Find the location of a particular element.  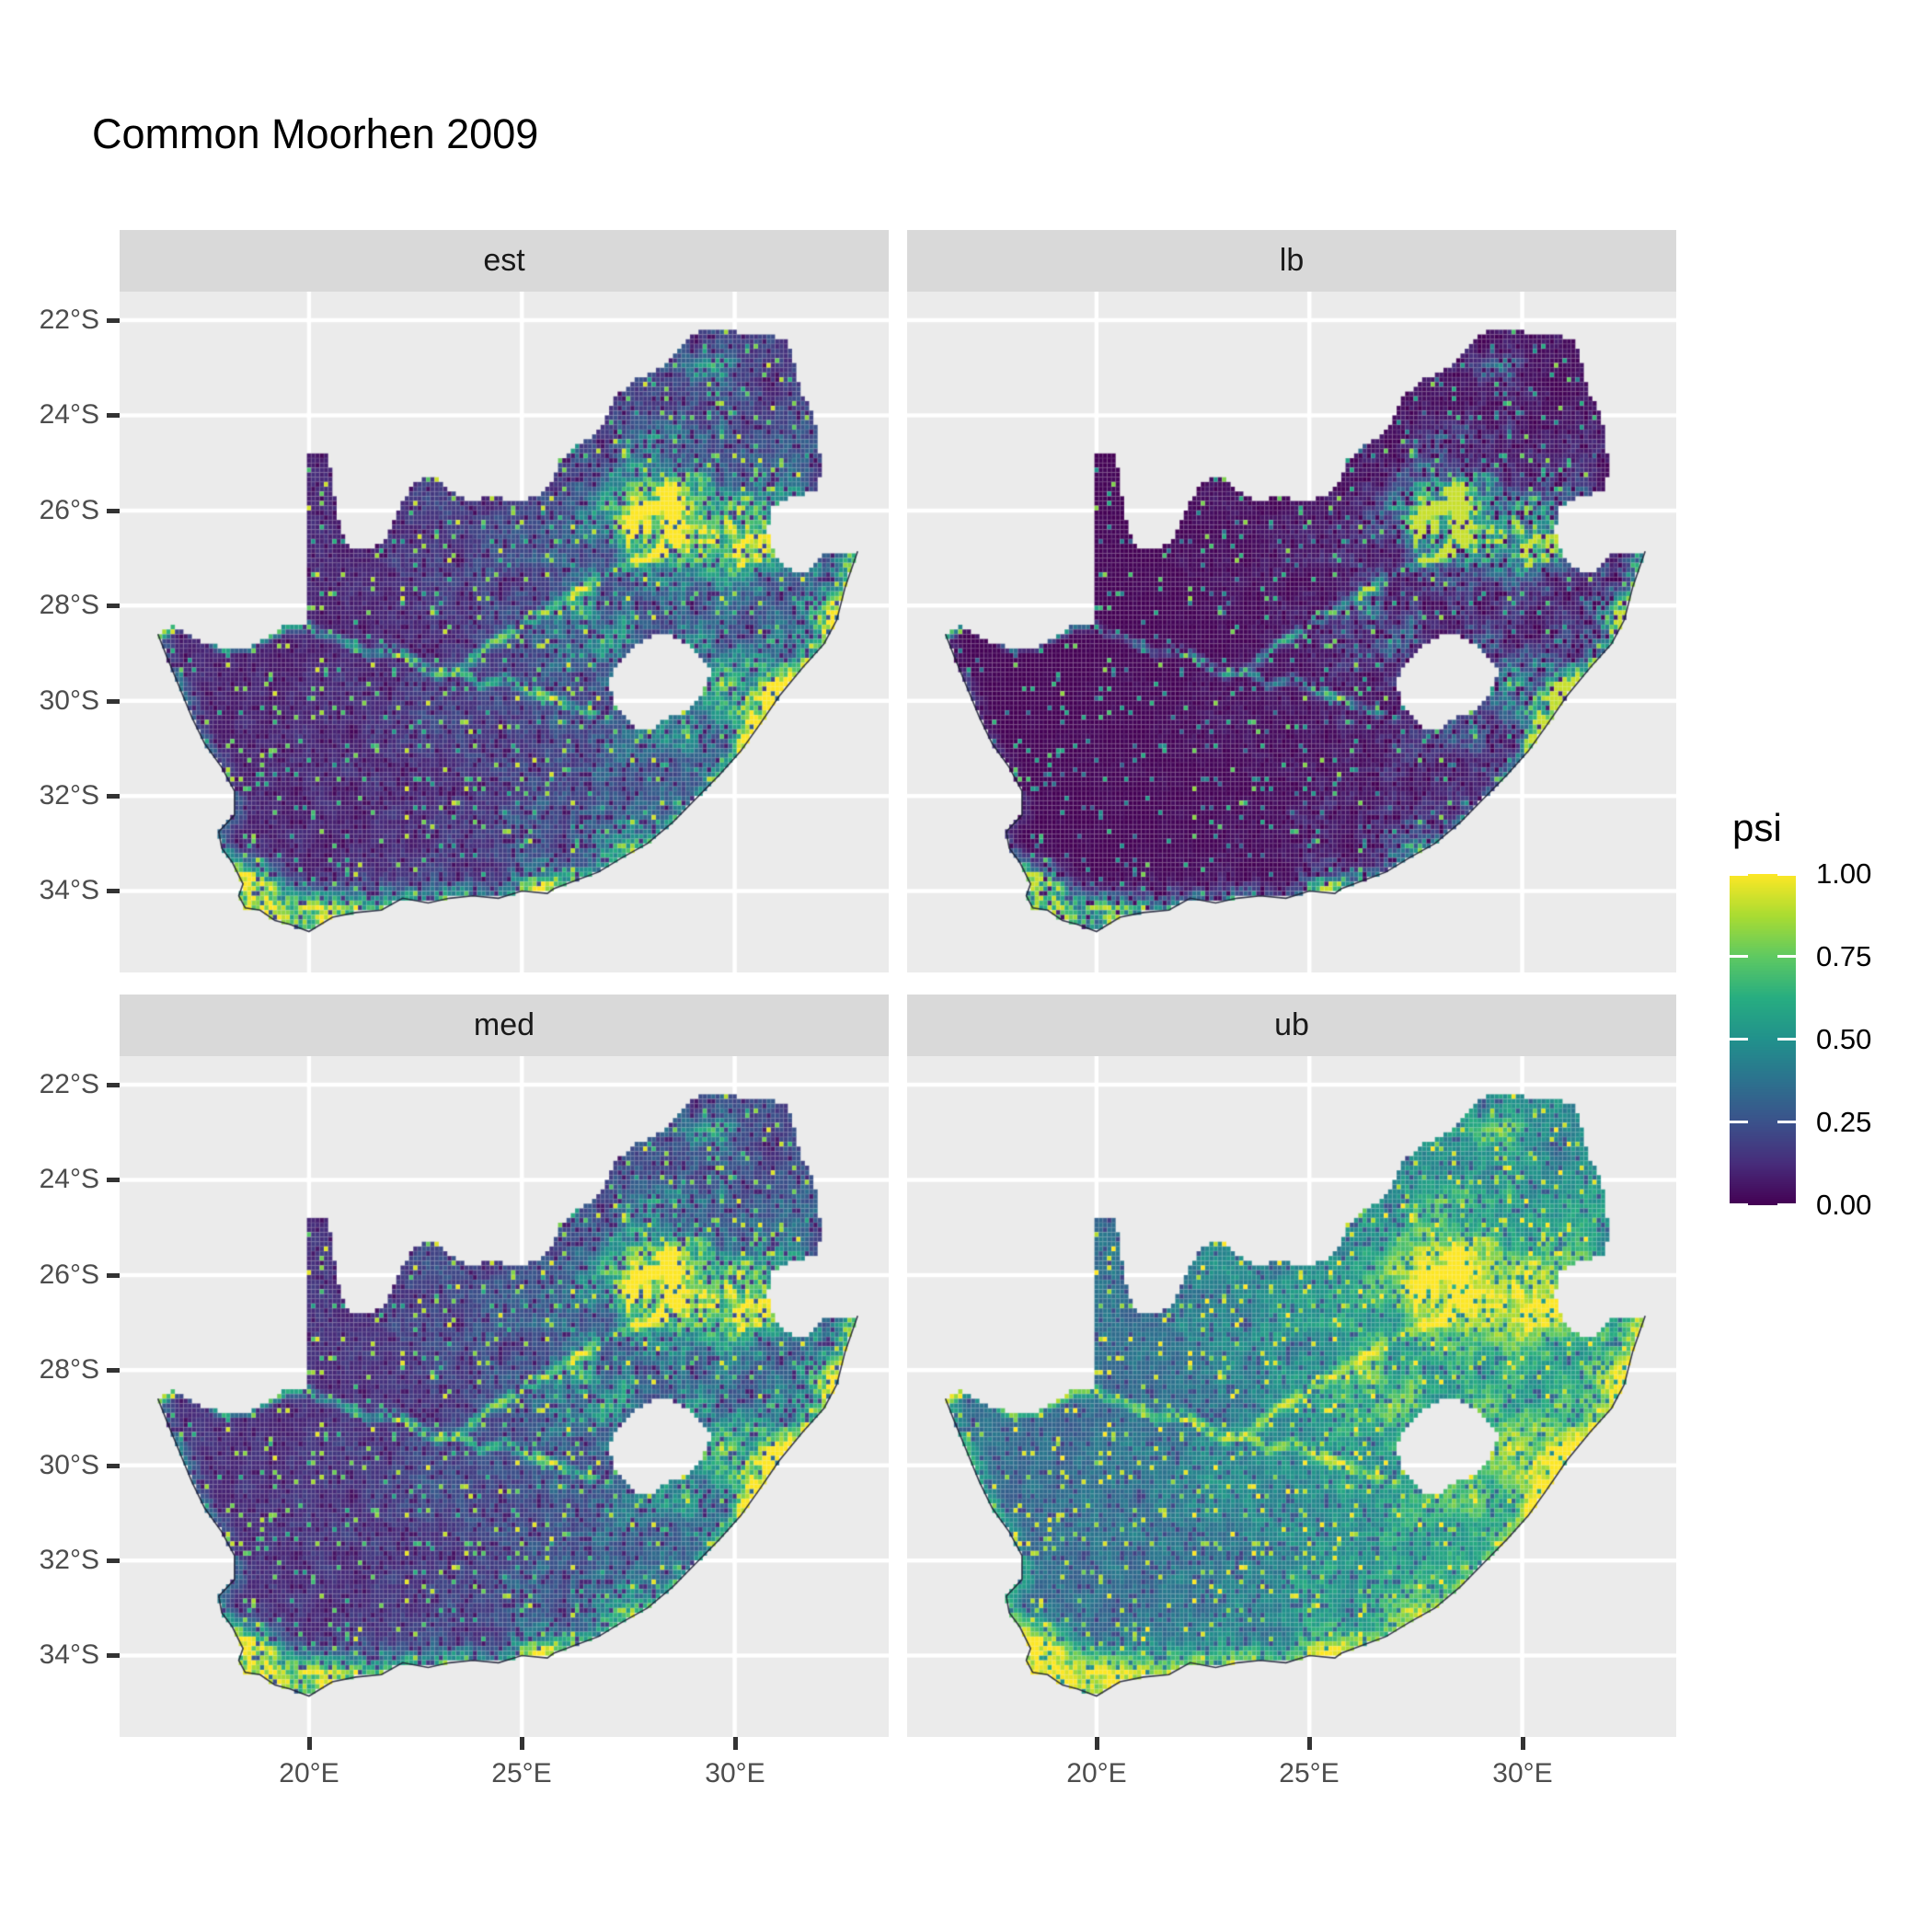

map-canvas-est is located at coordinates (504, 632).